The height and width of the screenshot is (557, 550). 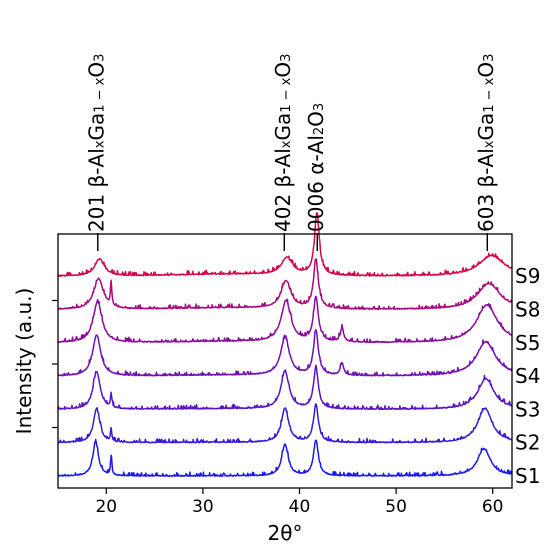 I want to click on x-tick-label: 20, so click(x=106, y=507).